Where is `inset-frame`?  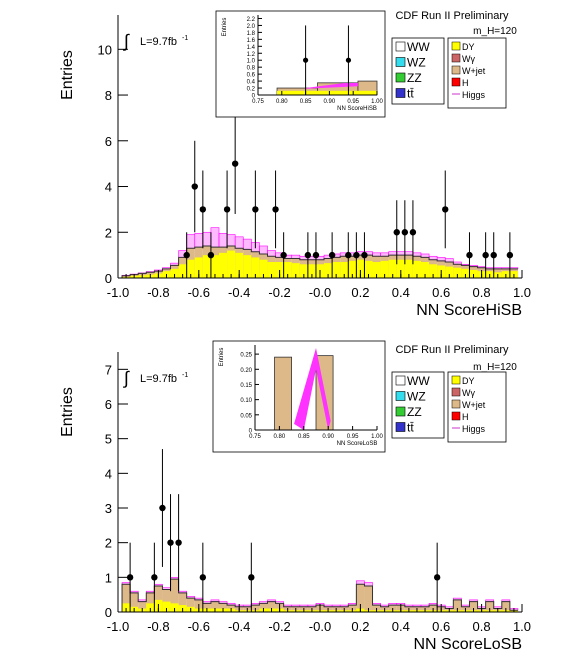
inset-frame is located at coordinates (300, 64).